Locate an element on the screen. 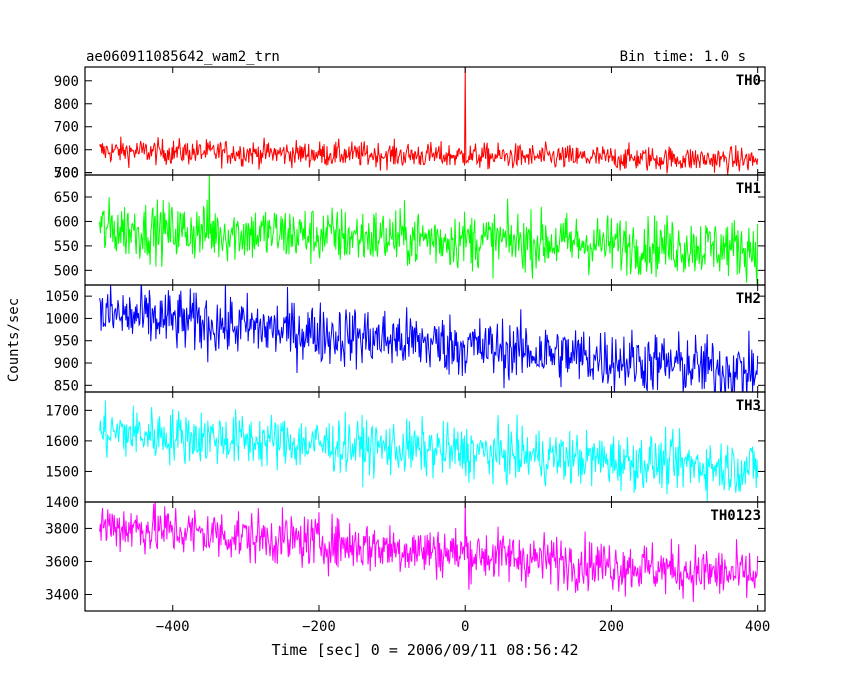 This screenshot has width=850, height=680. y-tick-label: 1600 is located at coordinates (62, 442).